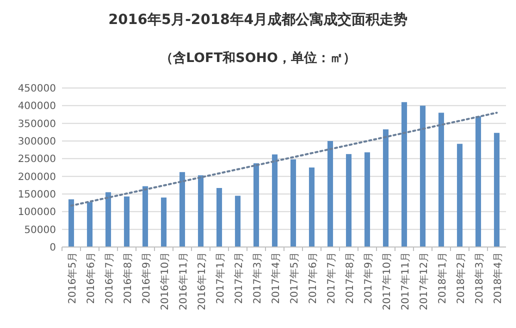  What do you see at coordinates (53, 248) in the screenshot?
I see `y-tick-label: 0` at bounding box center [53, 248].